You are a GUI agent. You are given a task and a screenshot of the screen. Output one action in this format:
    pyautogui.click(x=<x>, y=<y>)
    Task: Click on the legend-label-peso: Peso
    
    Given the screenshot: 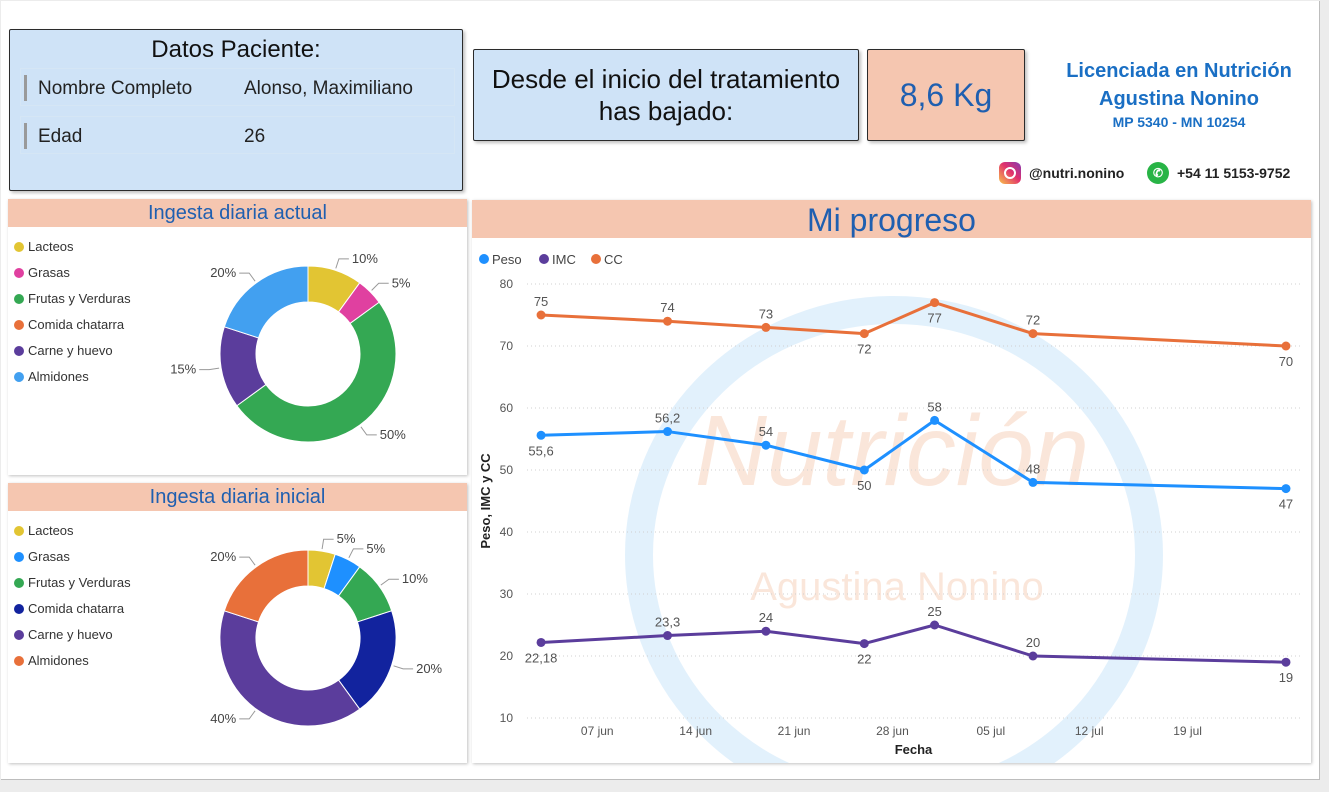 What is the action you would take?
    pyautogui.click(x=507, y=259)
    